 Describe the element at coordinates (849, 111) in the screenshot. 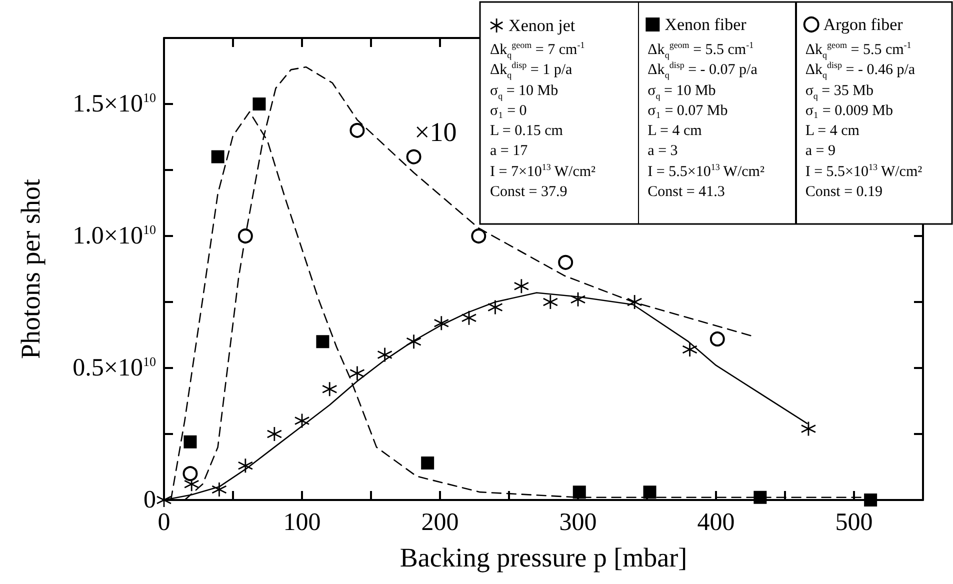

I see `annotation: σ₁ = 0.009 Mb` at that location.